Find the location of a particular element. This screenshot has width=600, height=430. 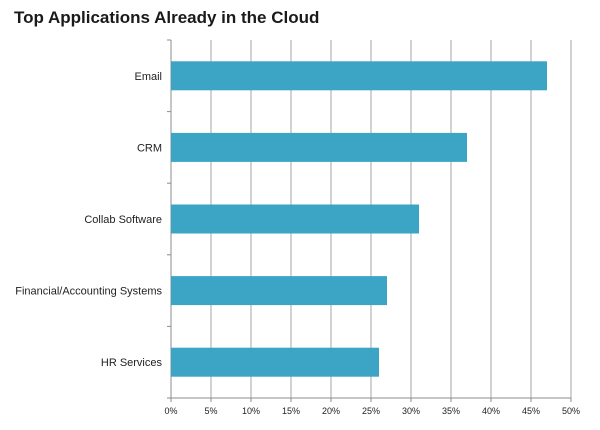

x-tick-label: 30% is located at coordinates (411, 411).